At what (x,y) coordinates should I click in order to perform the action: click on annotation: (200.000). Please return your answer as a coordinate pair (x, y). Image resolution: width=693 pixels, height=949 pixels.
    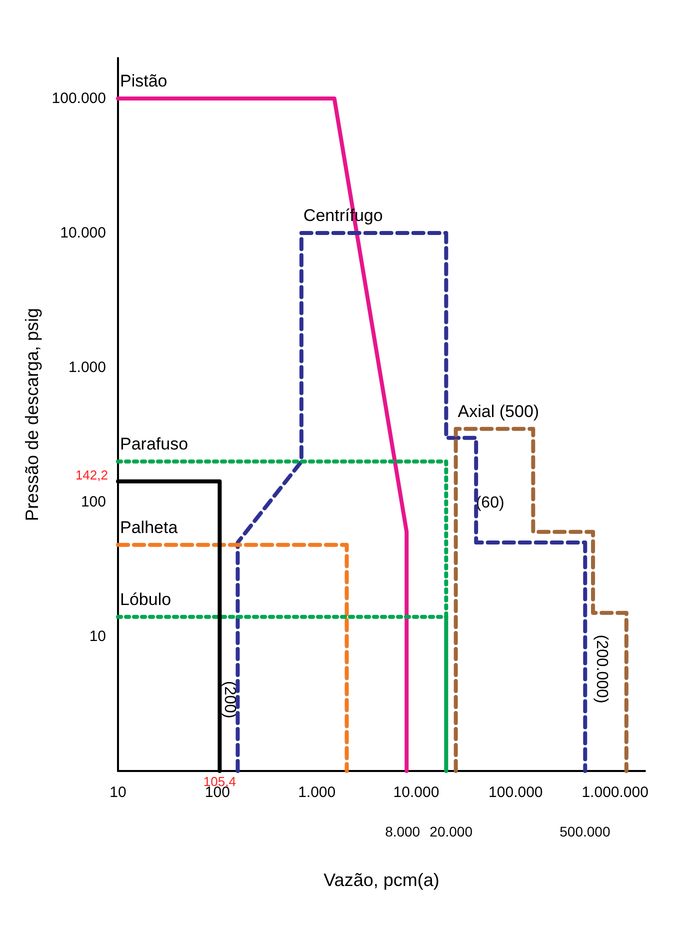
    Looking at the image, I should click on (601, 669).